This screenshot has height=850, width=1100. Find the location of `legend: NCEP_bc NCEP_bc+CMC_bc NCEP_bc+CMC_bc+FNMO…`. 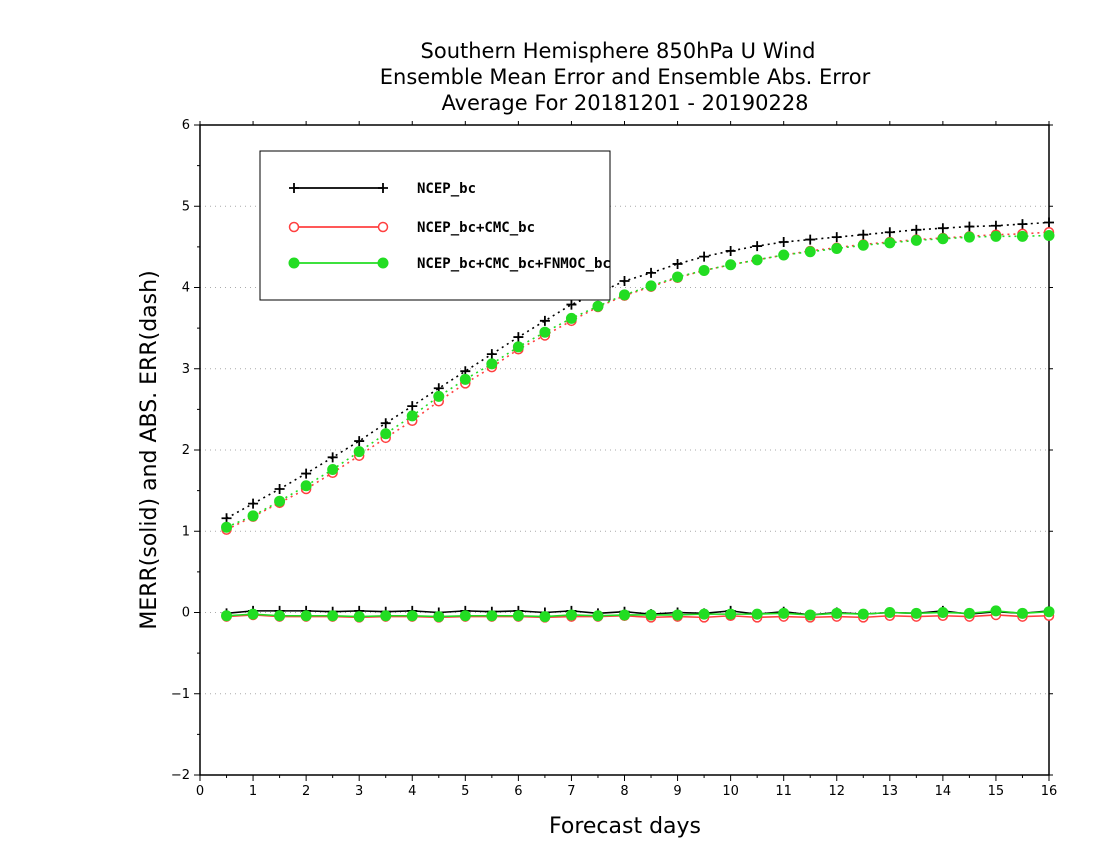

legend: NCEP_bc NCEP_bc+CMC_bc NCEP_bc+CMC_bc+FNMO… is located at coordinates (435, 225).